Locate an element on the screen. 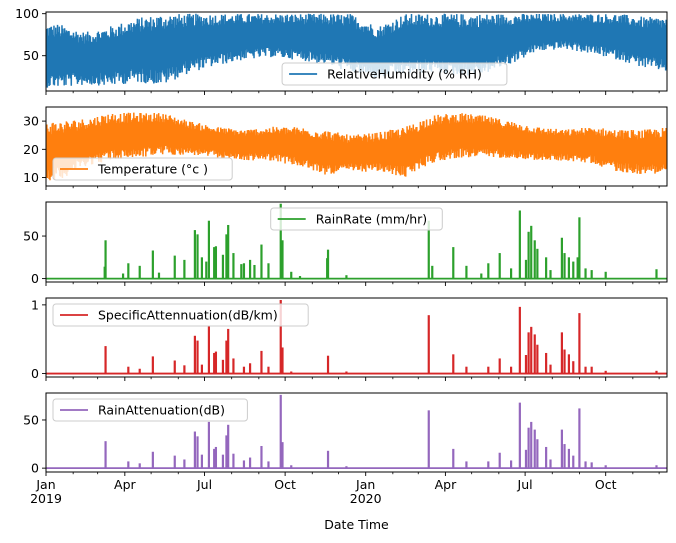  legend-label: Temperature (°c ) is located at coordinates (152, 169).